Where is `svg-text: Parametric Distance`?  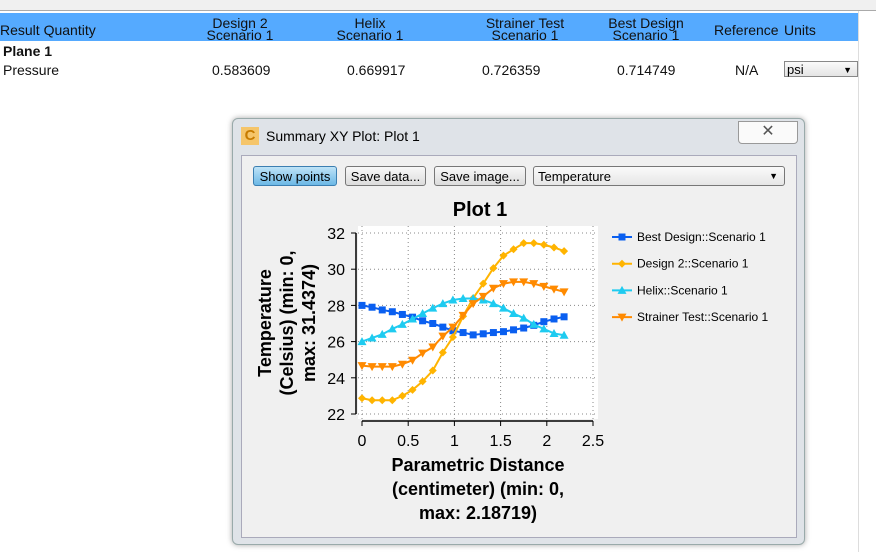 svg-text: Parametric Distance is located at coordinates (477, 465).